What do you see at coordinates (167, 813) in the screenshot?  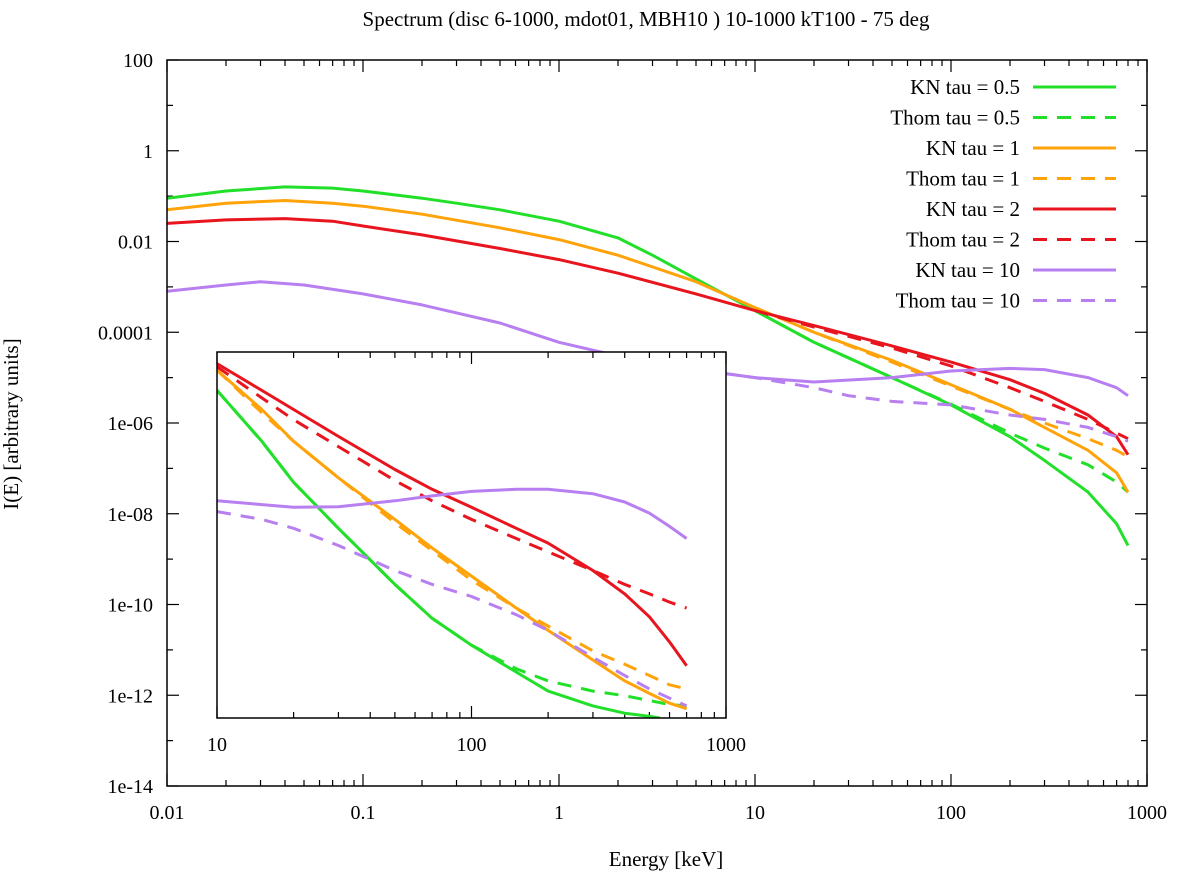 I see `x-tick-label: 0.01` at bounding box center [167, 813].